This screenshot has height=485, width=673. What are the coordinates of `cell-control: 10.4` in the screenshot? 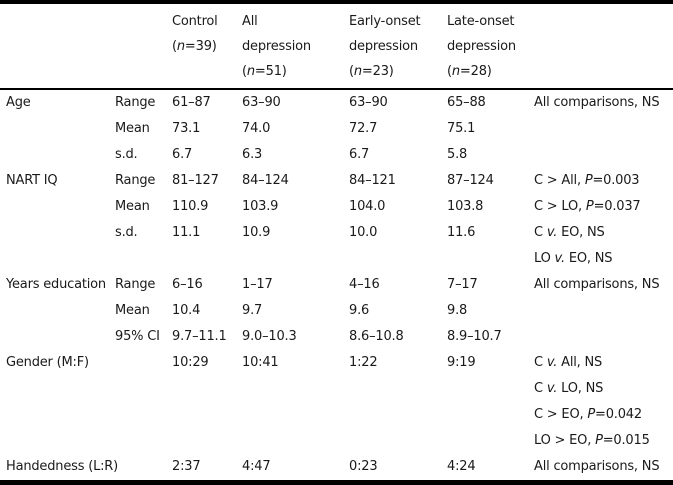 It's located at (186, 310).